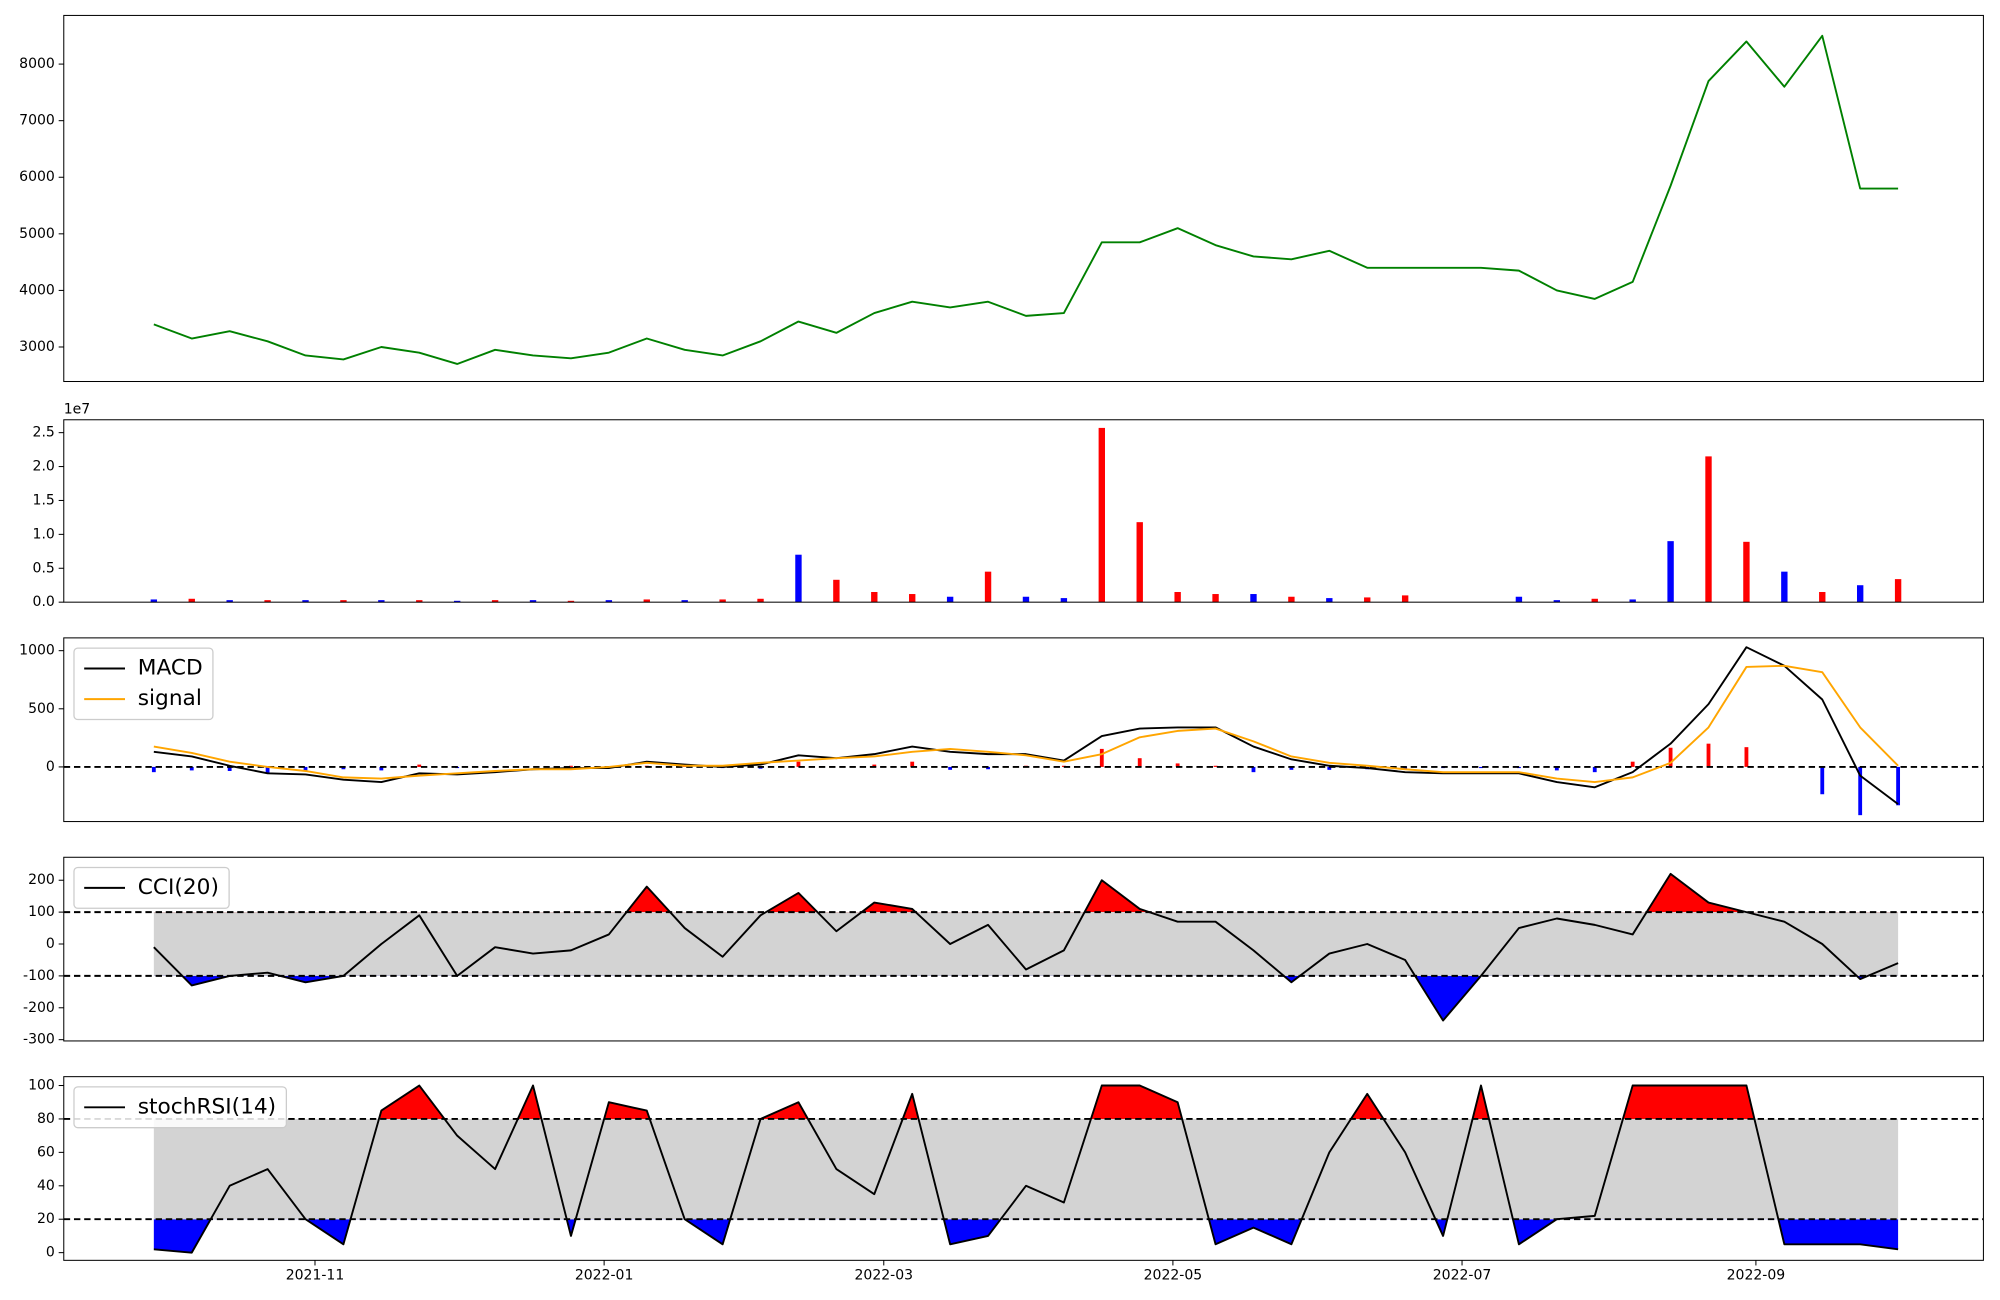 This screenshot has width=2000, height=1300. What do you see at coordinates (604, 1276) in the screenshot?
I see `x-tick-label: 2022-01` at bounding box center [604, 1276].